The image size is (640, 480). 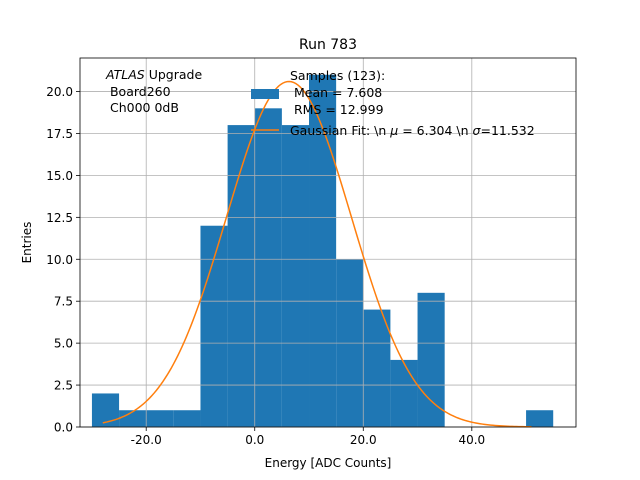 What do you see at coordinates (63, 302) in the screenshot?
I see `y-tick-label: 7.5` at bounding box center [63, 302].